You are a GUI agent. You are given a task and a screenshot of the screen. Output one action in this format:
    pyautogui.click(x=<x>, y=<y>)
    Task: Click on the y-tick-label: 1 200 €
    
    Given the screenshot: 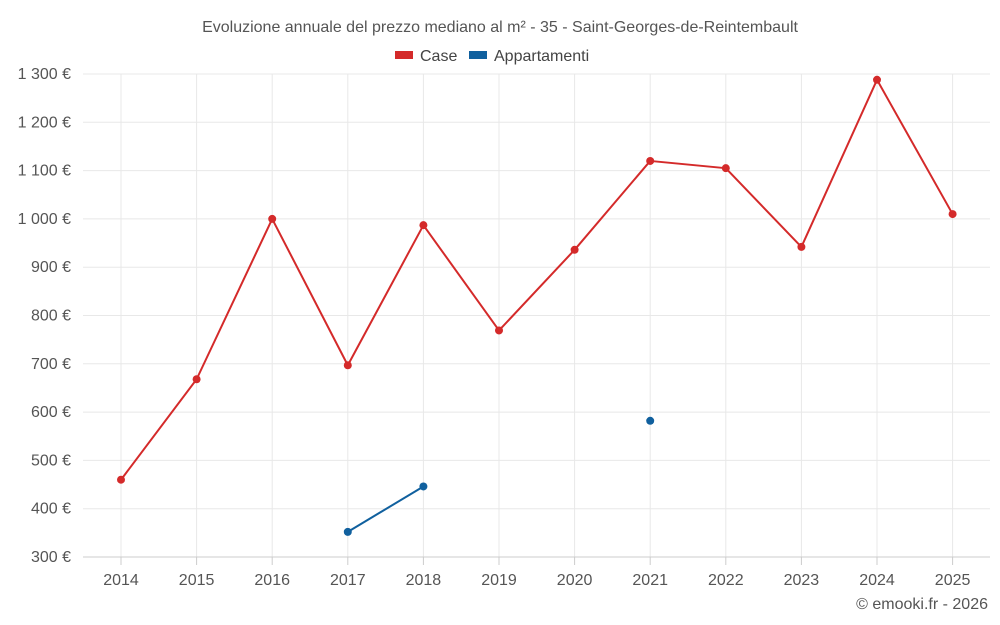 What is the action you would take?
    pyautogui.click(x=44, y=122)
    